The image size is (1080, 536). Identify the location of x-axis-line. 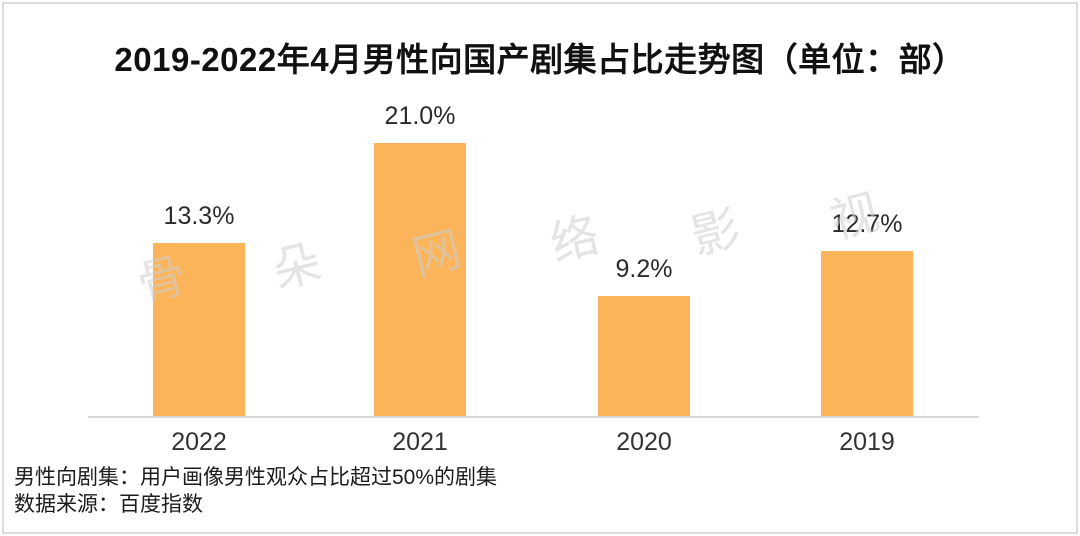
(533, 417).